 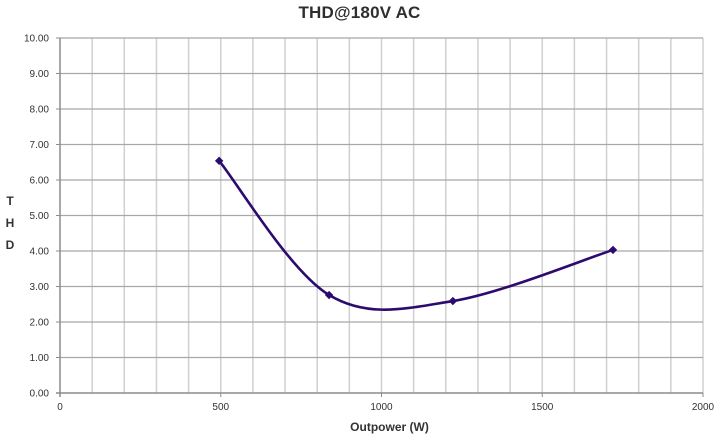 What do you see at coordinates (40, 145) in the screenshot?
I see `y-tick-label: 7.00` at bounding box center [40, 145].